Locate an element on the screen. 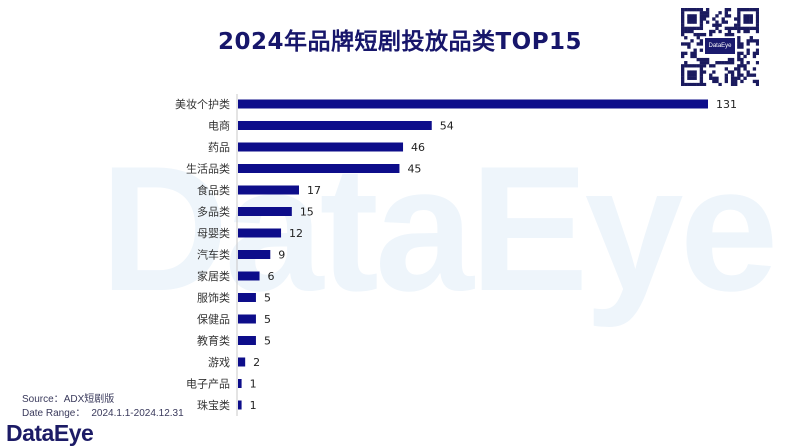 This screenshot has height=447, width=800. category-label: 食品类 is located at coordinates (213, 190).